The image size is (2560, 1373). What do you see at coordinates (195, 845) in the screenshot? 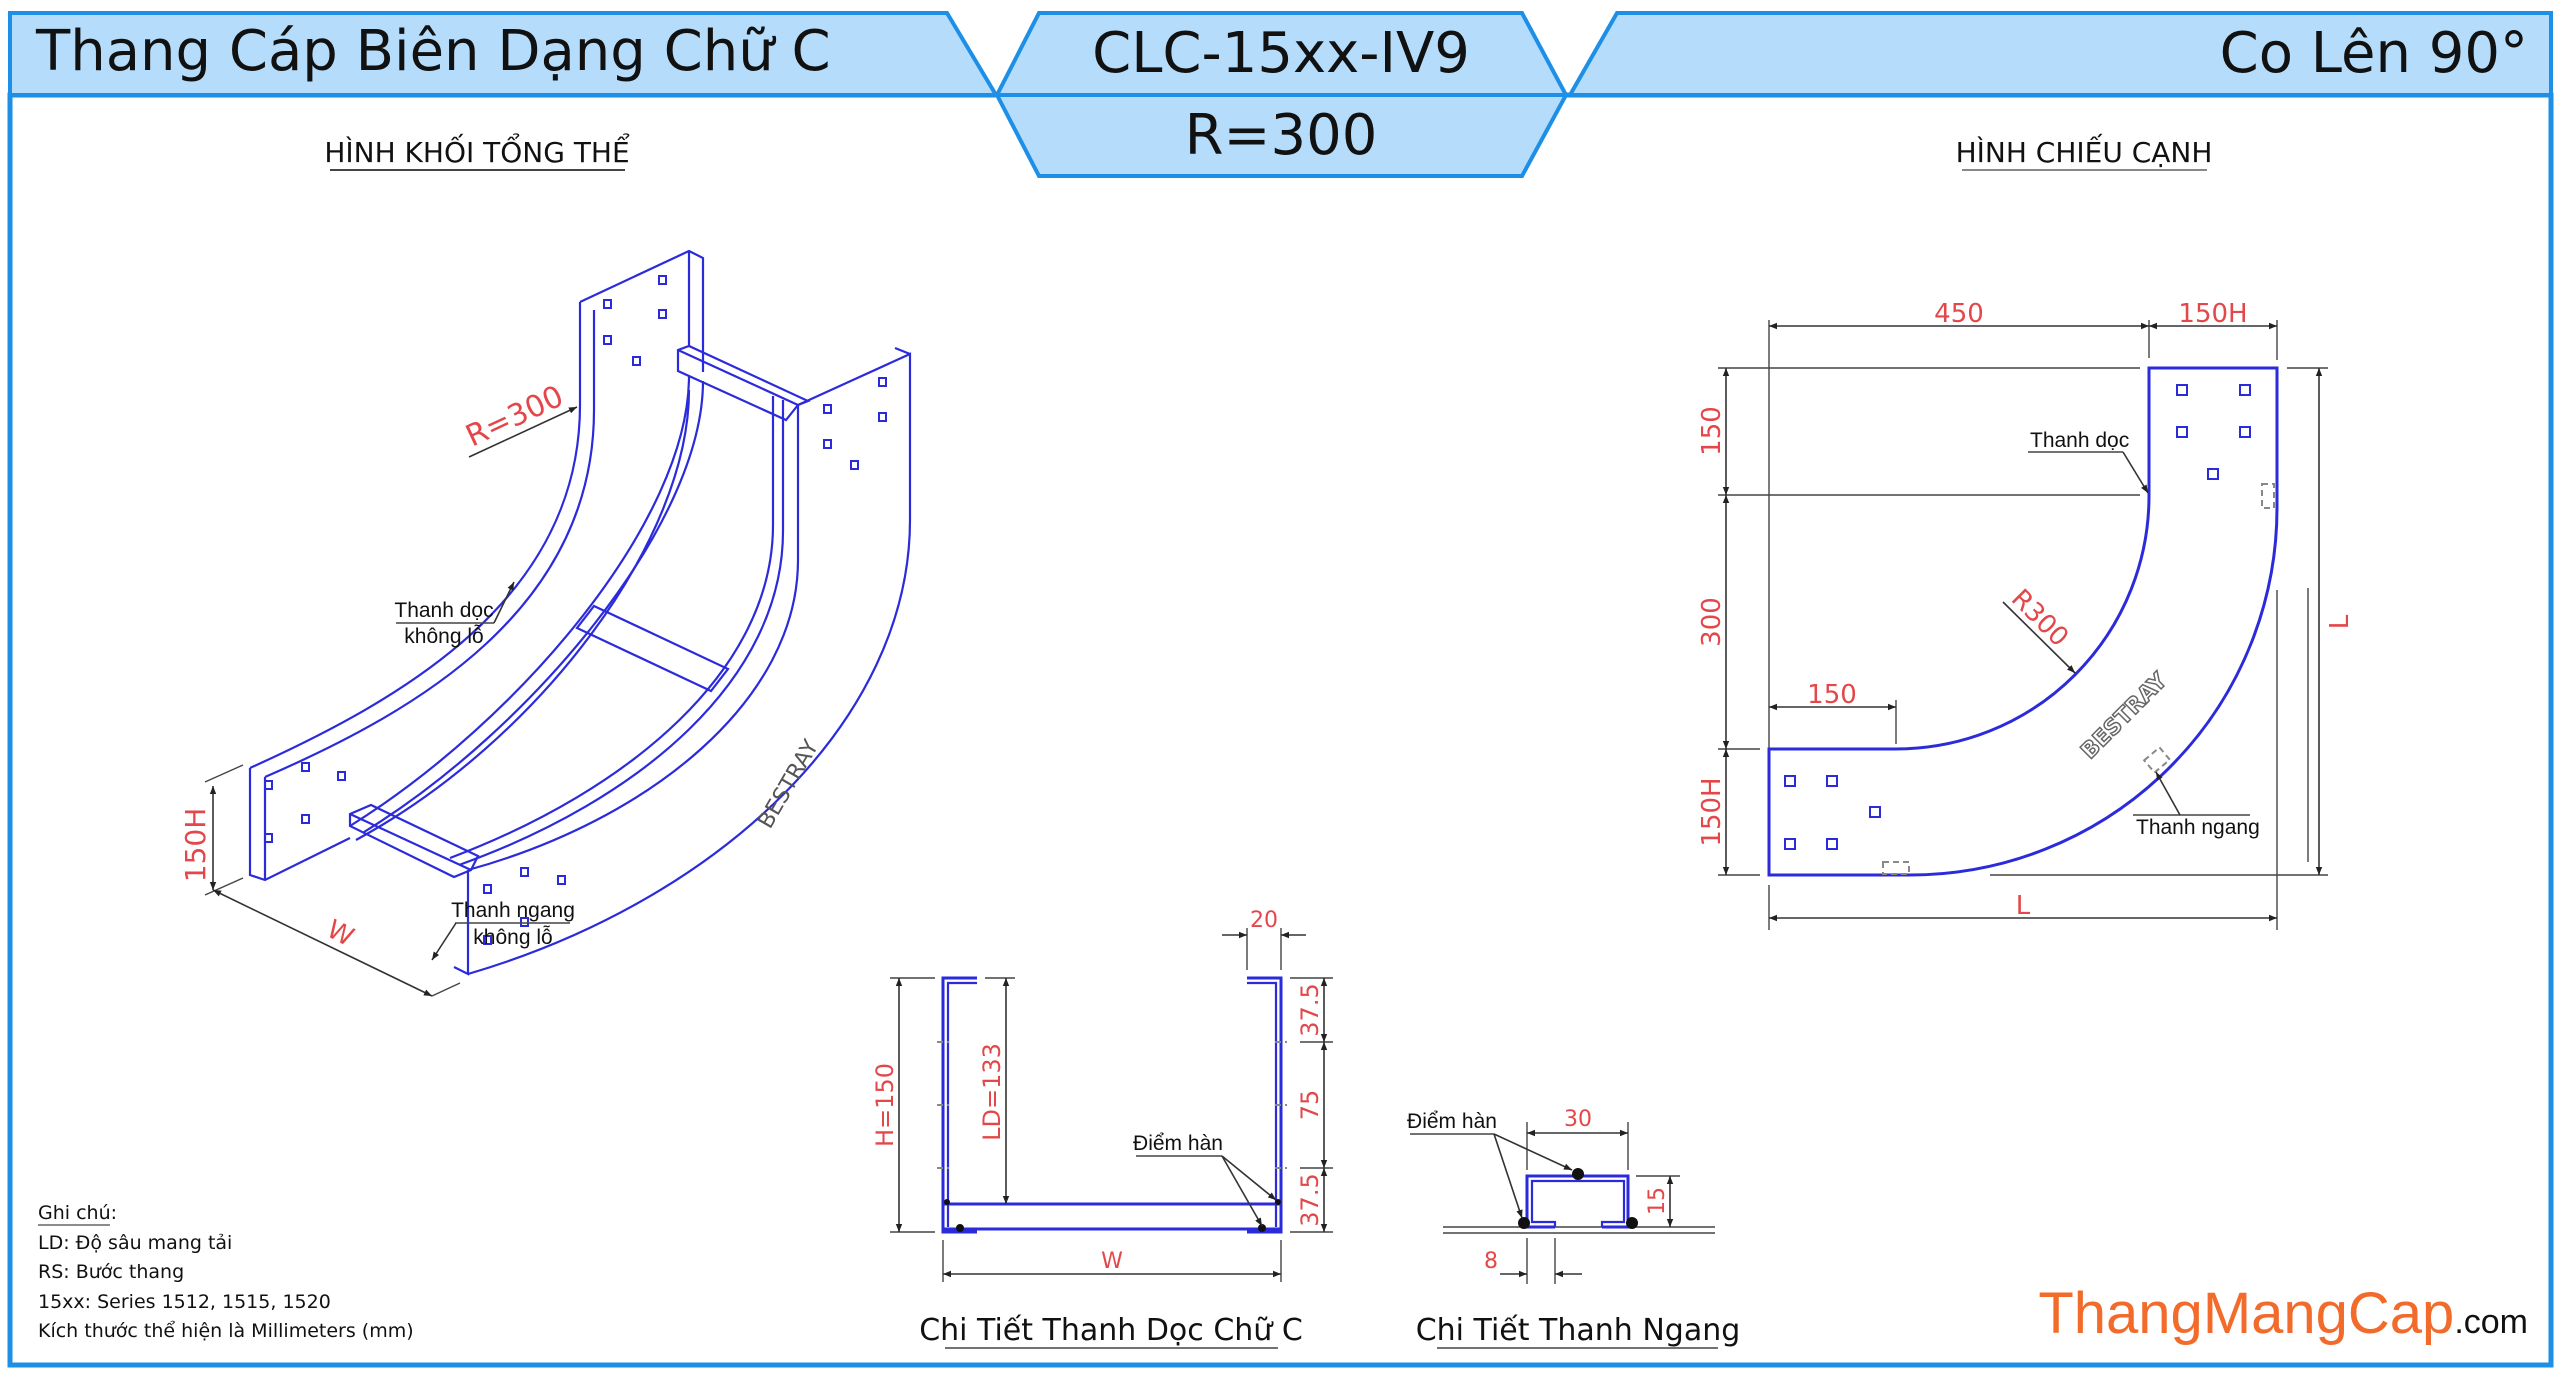
I see `height-dimension: 150H` at bounding box center [195, 845].